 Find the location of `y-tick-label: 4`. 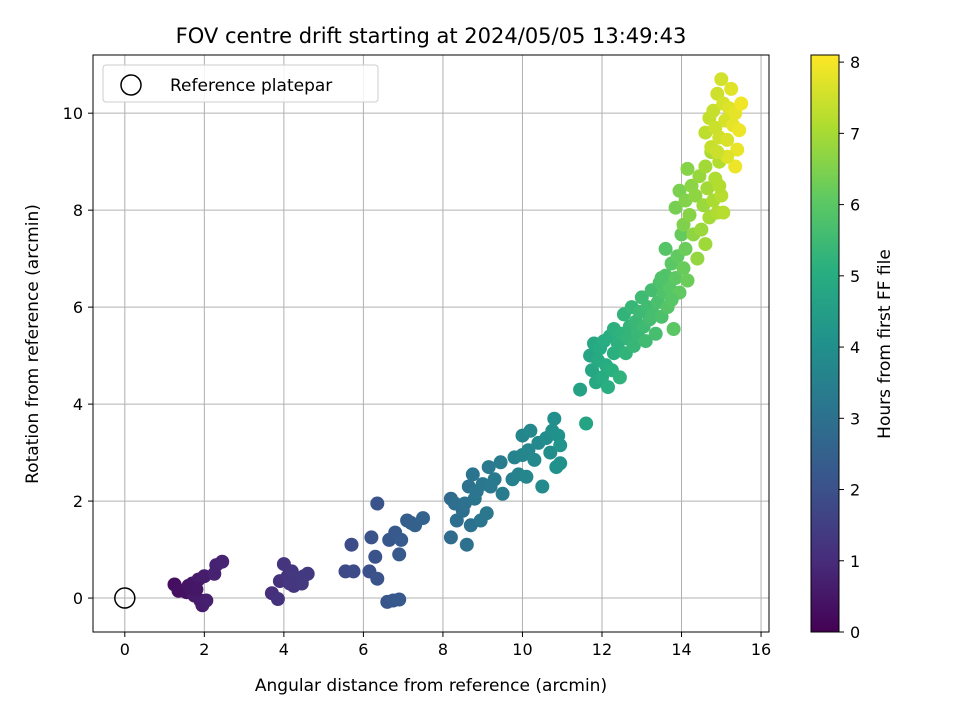

y-tick-label: 4 is located at coordinates (78, 404).